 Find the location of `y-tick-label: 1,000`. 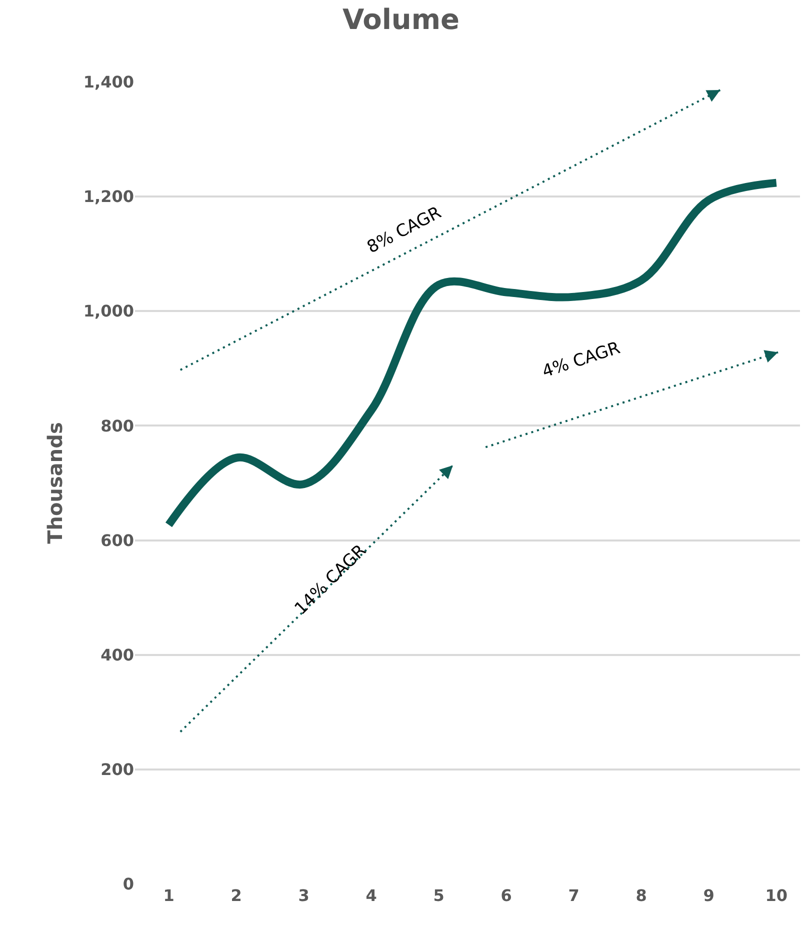

y-tick-label: 1,000 is located at coordinates (108, 311).